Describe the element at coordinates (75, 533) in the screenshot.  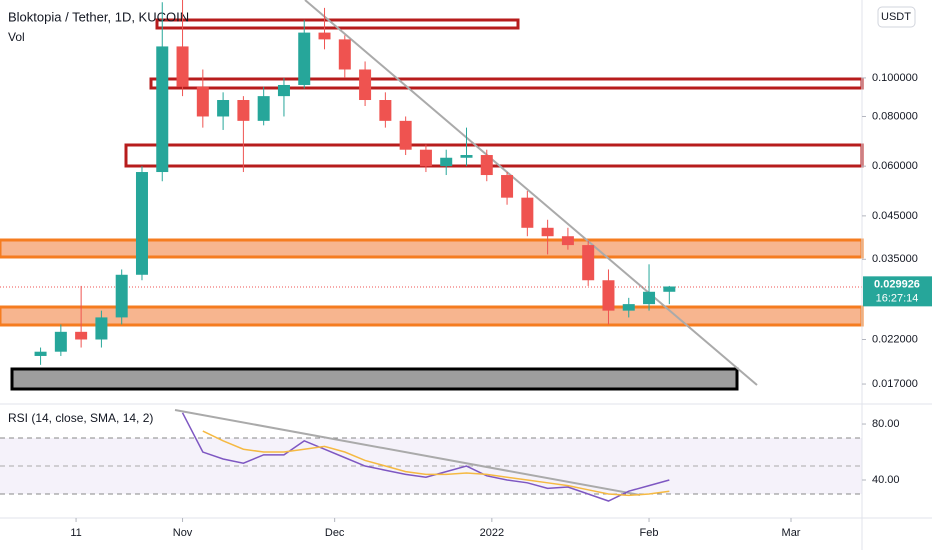
I see `x-tick-label: 11` at that location.